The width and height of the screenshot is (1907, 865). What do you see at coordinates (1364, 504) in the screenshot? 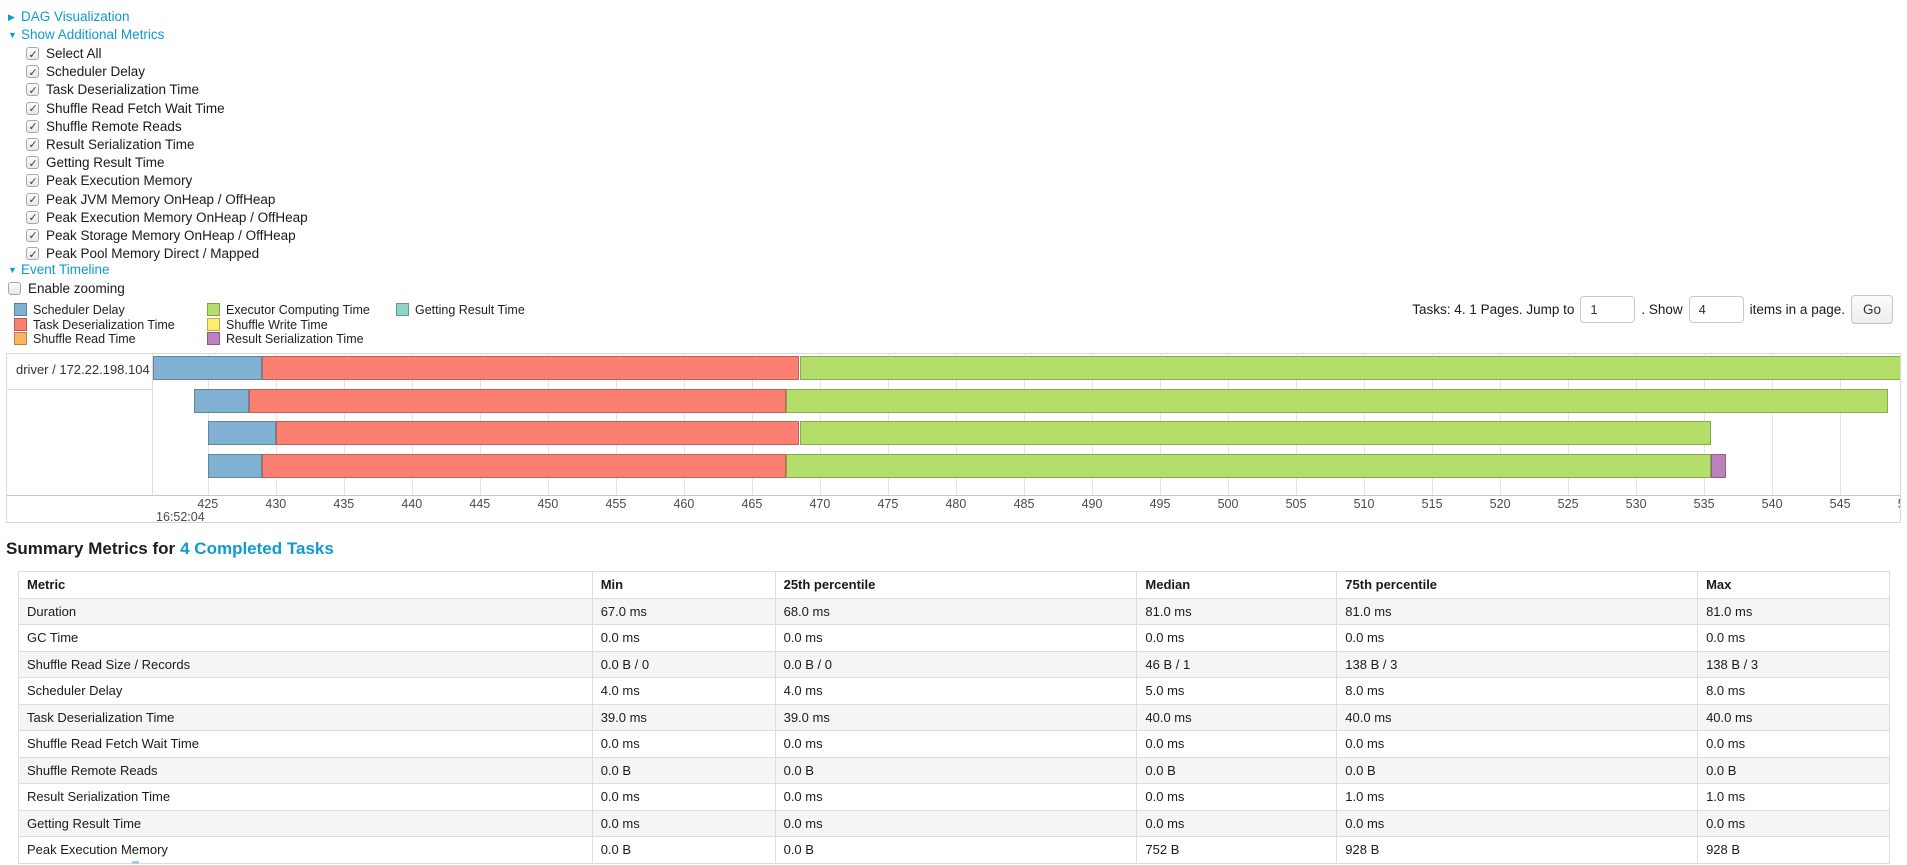
I see `tick-label: 510` at bounding box center [1364, 504].